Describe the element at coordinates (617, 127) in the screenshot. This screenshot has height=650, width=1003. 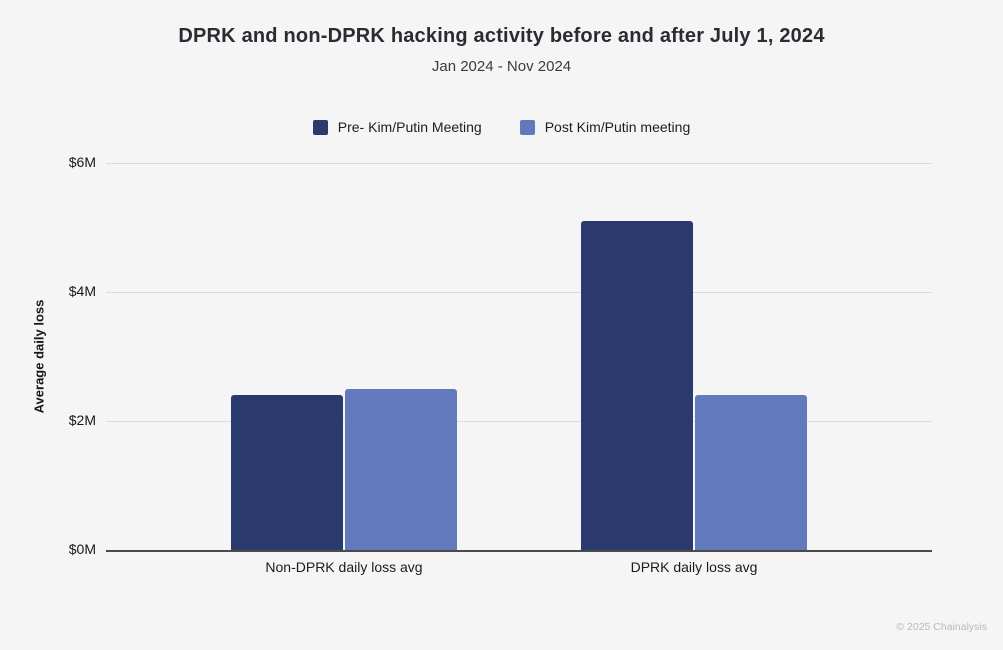
I see `legend-label: Post Kim/Putin meeting` at that location.